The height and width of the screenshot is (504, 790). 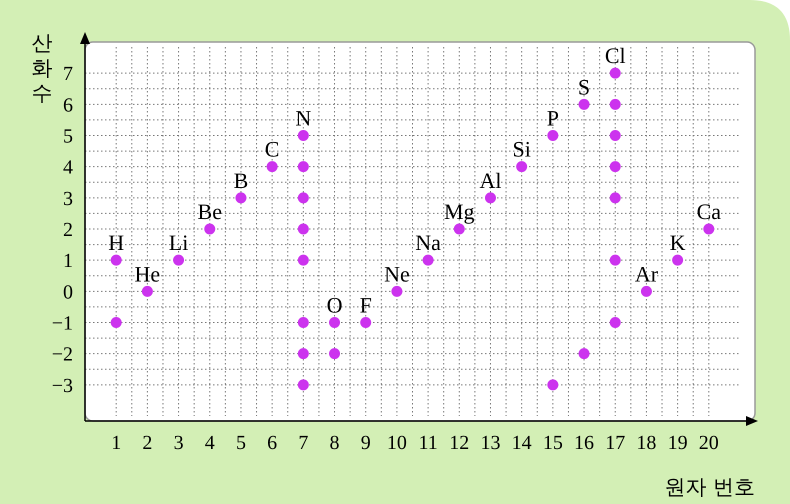 What do you see at coordinates (209, 443) in the screenshot?
I see `x-tick-label: 4` at bounding box center [209, 443].